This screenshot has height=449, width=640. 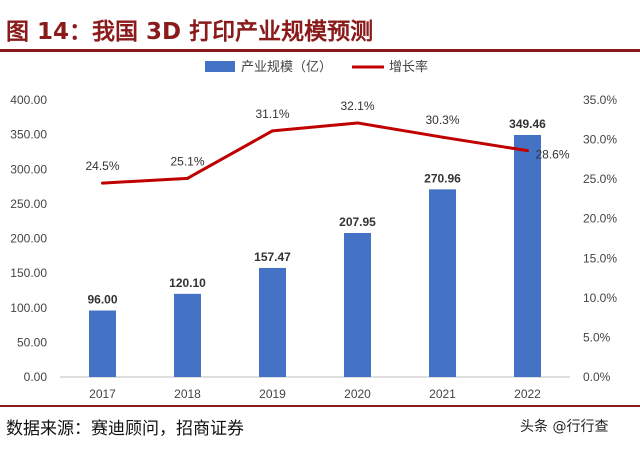 I want to click on left-axis-tick-label: 200.00, so click(x=28, y=239).